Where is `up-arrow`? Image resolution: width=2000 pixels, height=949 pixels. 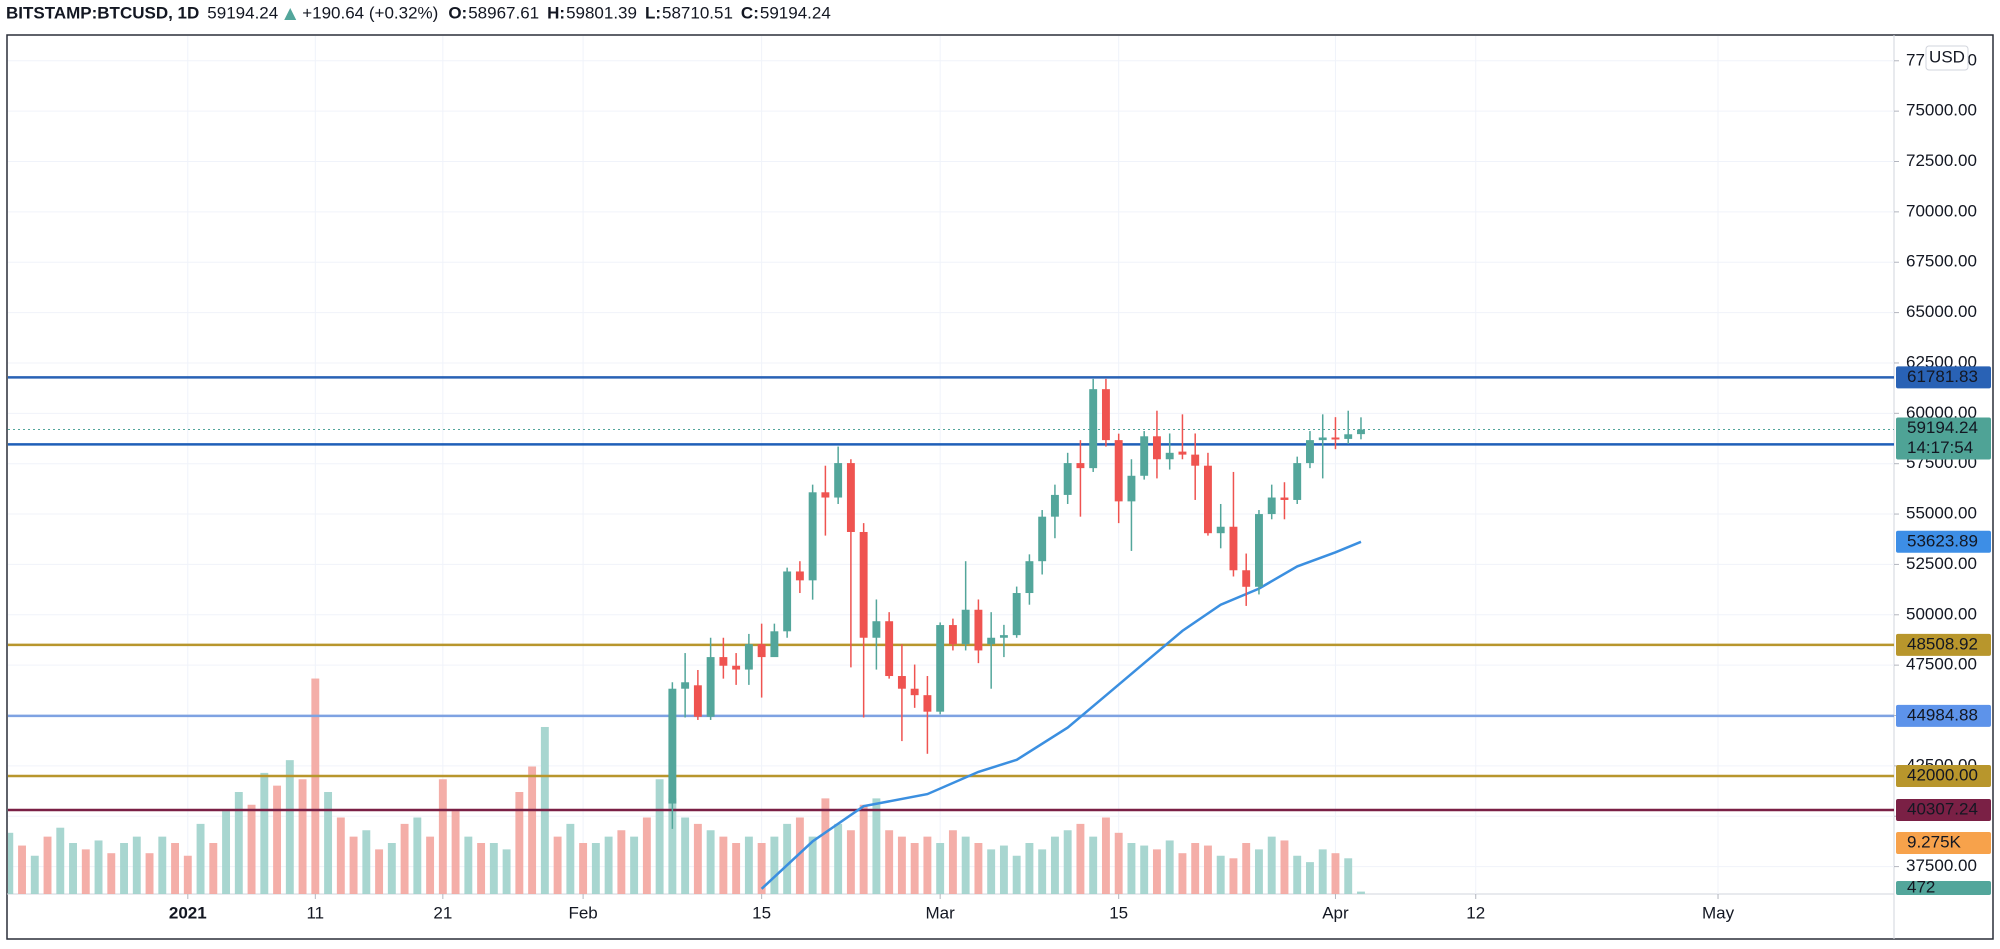
up-arrow is located at coordinates (290, 14).